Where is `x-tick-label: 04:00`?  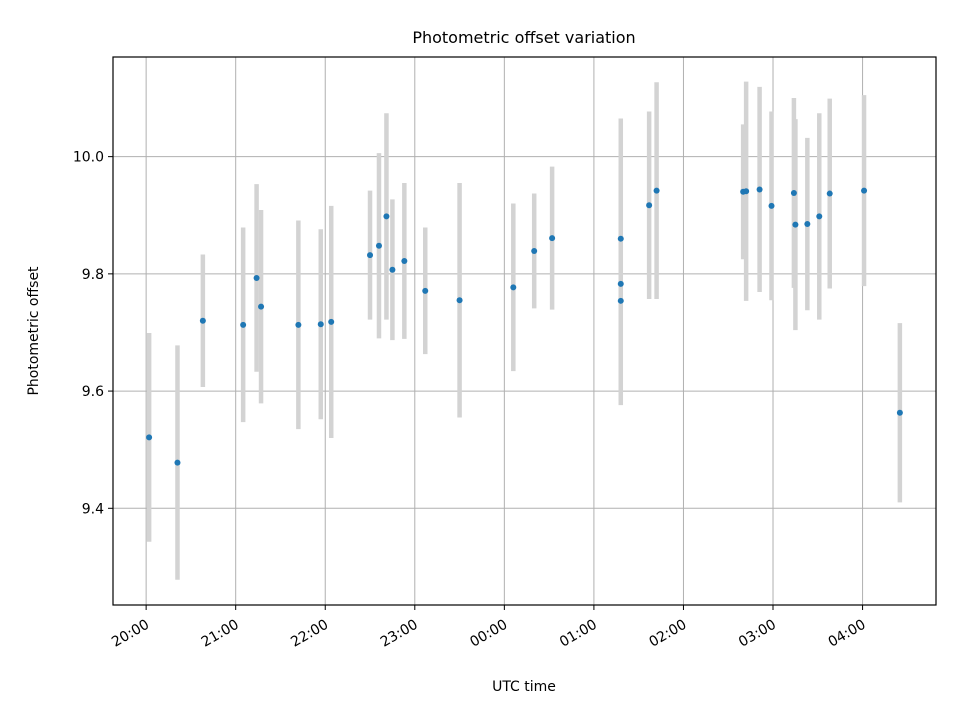 x-tick-label: 04:00 is located at coordinates (847, 634).